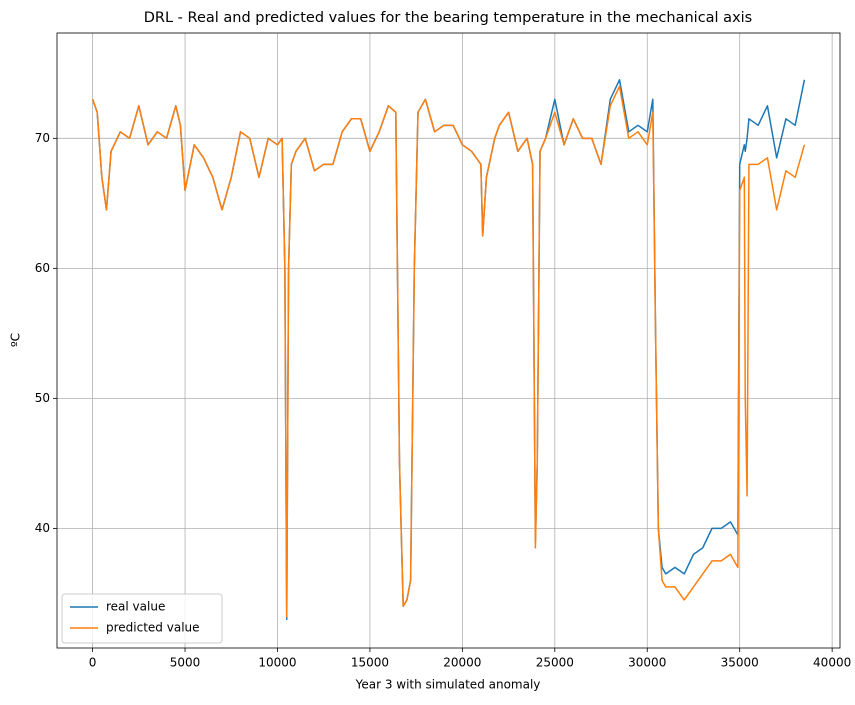 The image size is (855, 705). I want to click on legend-box, so click(142, 618).